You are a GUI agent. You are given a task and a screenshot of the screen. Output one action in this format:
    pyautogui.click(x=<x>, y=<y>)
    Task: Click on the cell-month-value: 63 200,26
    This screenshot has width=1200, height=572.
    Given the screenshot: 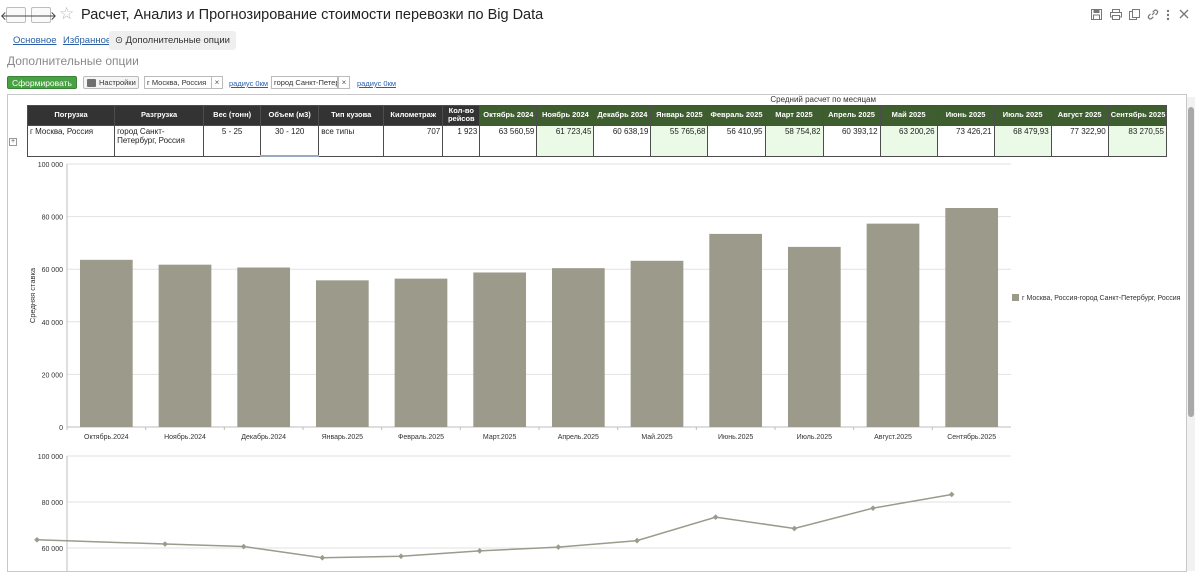 What is the action you would take?
    pyautogui.click(x=908, y=140)
    